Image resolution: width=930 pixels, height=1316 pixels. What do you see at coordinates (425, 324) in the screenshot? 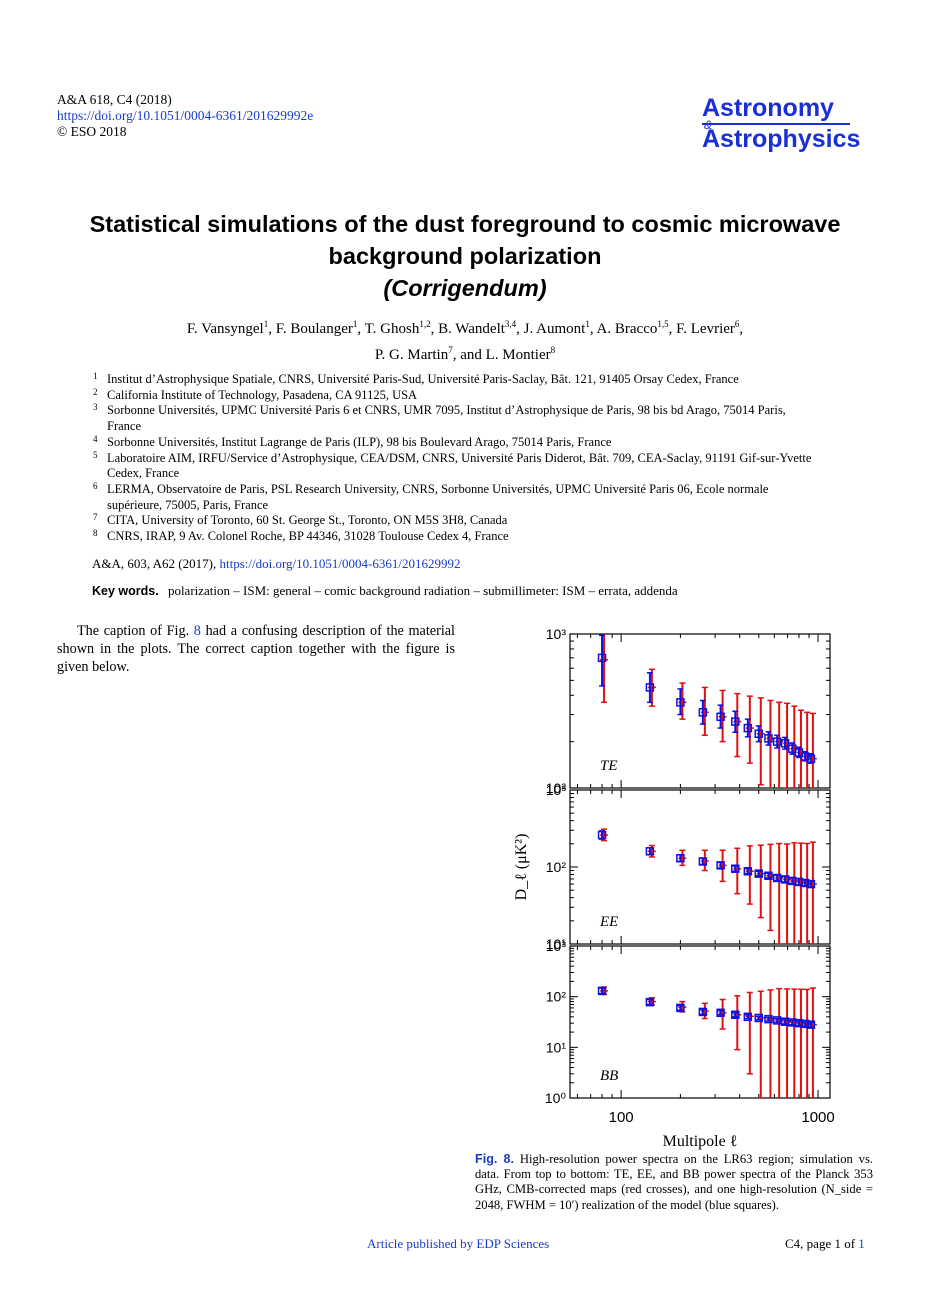
I see `author-affiliation-mark: 1,2` at bounding box center [425, 324].